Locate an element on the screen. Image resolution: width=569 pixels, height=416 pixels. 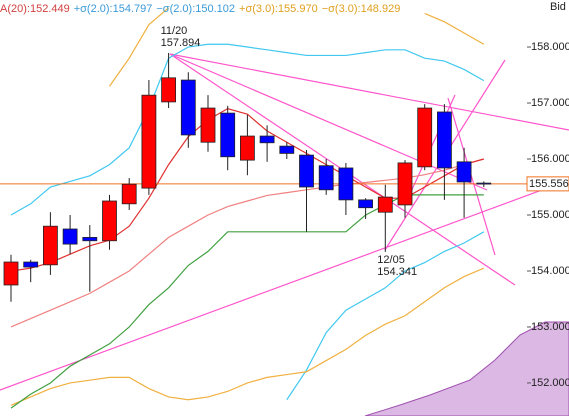
y-tick-label: 156.000 is located at coordinates (550, 159).